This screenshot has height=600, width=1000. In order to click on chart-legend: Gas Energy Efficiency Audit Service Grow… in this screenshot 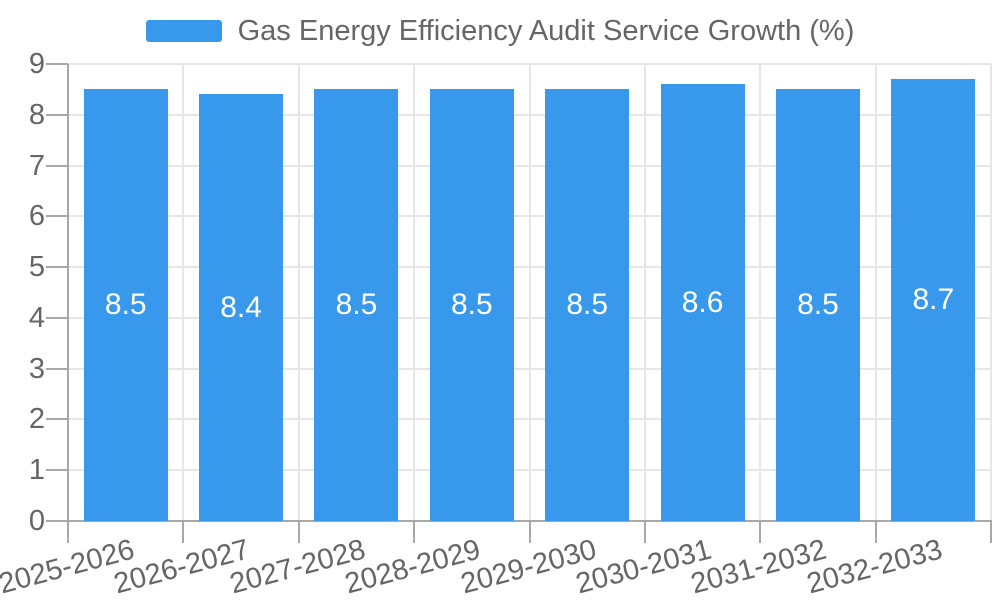, I will do `click(500, 31)`.